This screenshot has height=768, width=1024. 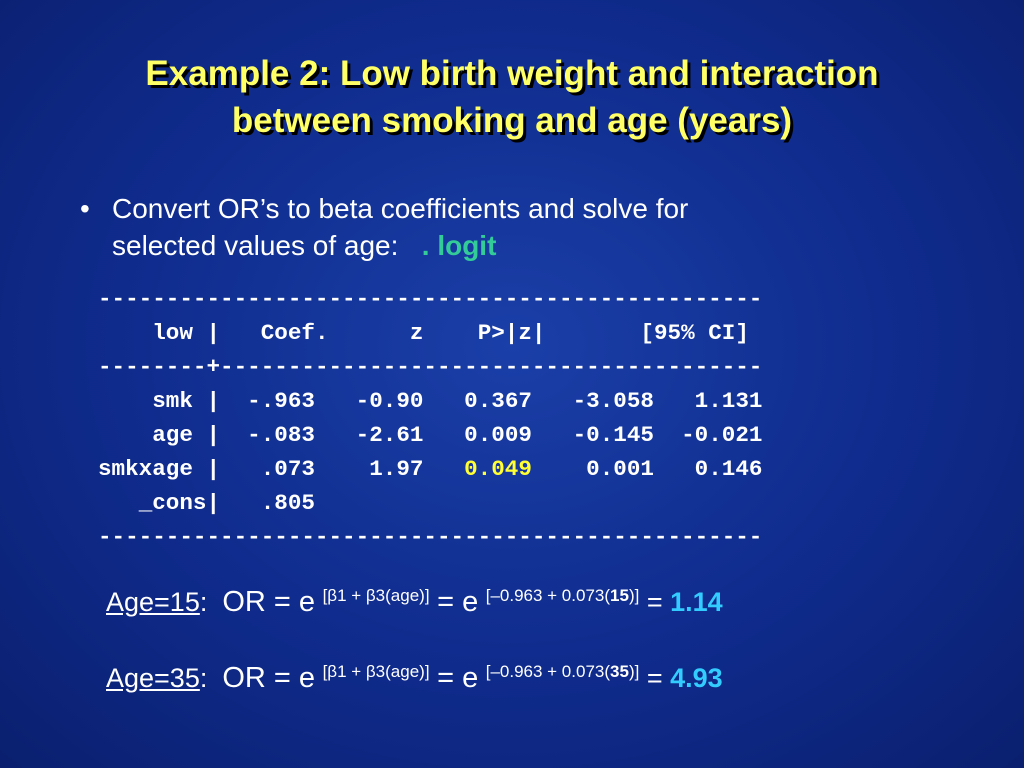 What do you see at coordinates (430, 469) in the screenshot?
I see `table-row: smkxage | .073 1.97 0.049 0.001 0.146` at bounding box center [430, 469].